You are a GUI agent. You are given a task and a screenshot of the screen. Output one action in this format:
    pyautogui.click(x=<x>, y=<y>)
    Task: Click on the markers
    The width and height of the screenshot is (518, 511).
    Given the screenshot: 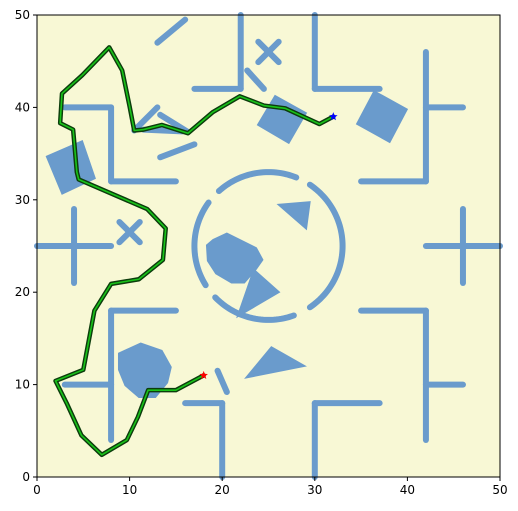 What is the action you would take?
    pyautogui.click(x=268, y=246)
    